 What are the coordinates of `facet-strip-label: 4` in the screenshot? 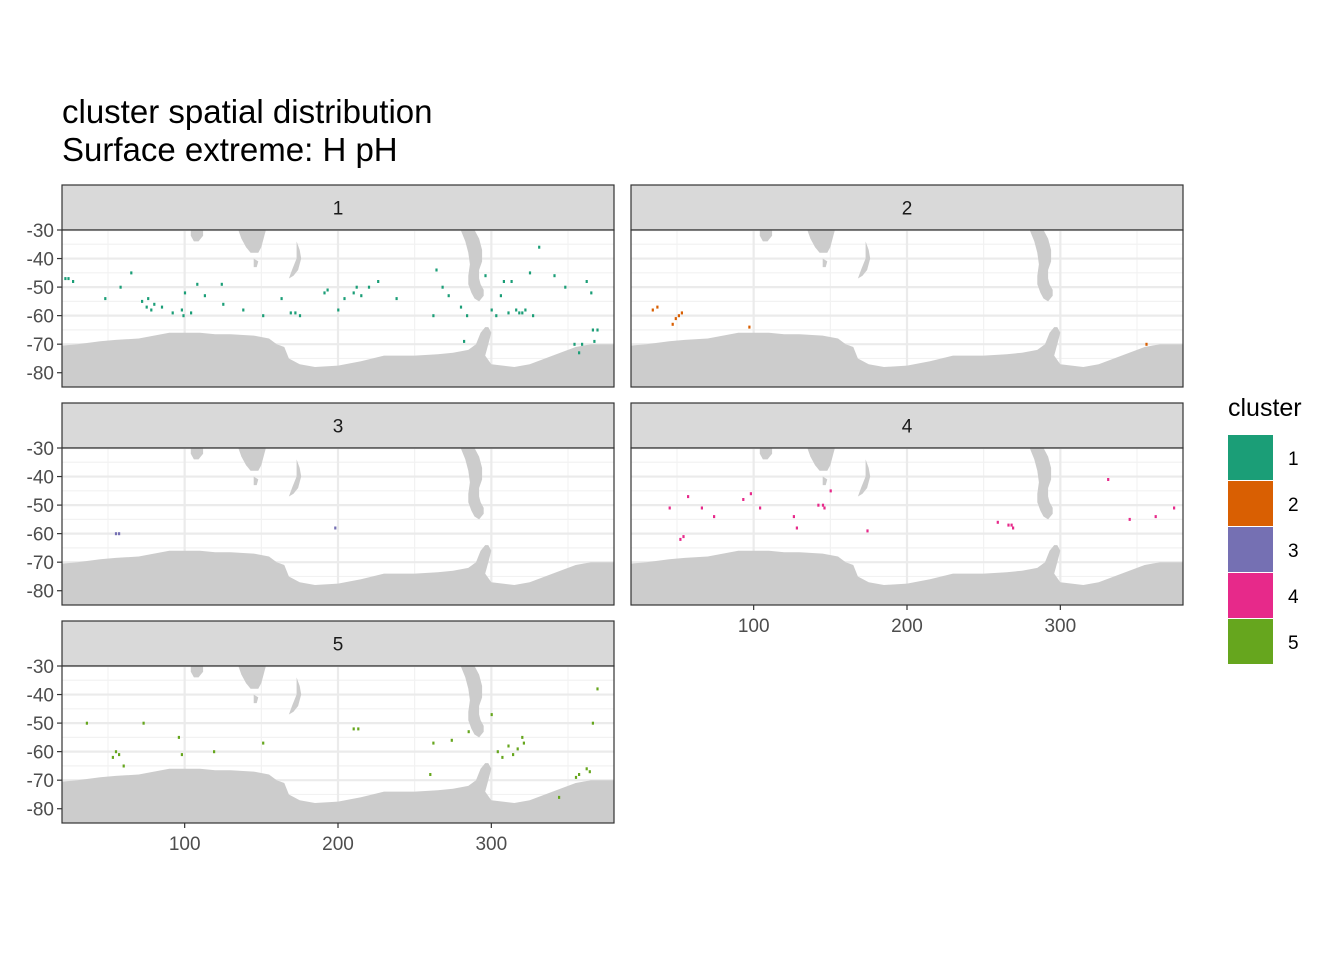 It's located at (907, 427).